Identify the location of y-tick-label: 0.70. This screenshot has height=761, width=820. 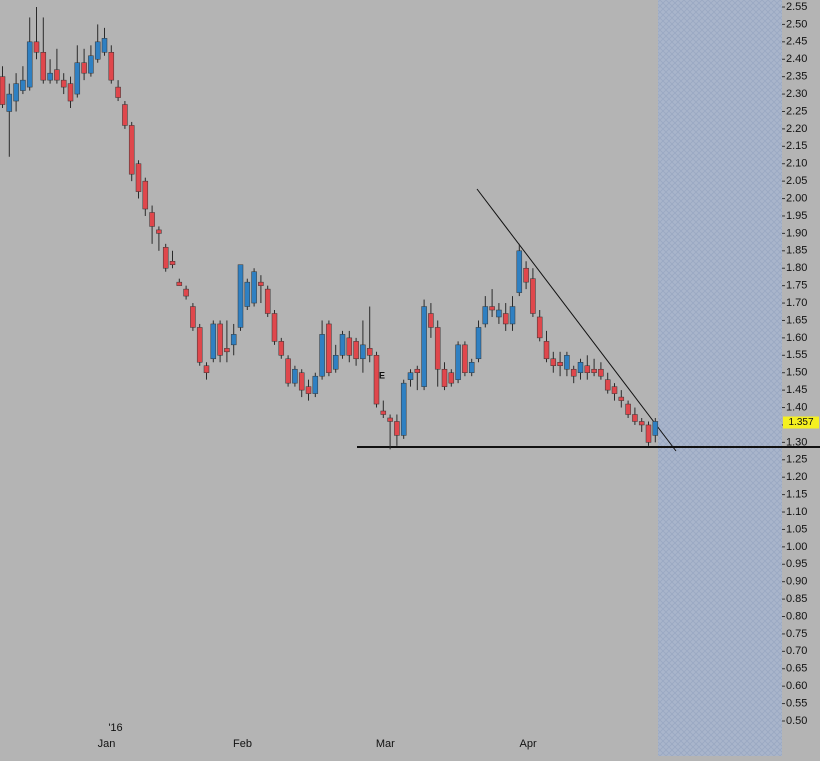
(796, 651).